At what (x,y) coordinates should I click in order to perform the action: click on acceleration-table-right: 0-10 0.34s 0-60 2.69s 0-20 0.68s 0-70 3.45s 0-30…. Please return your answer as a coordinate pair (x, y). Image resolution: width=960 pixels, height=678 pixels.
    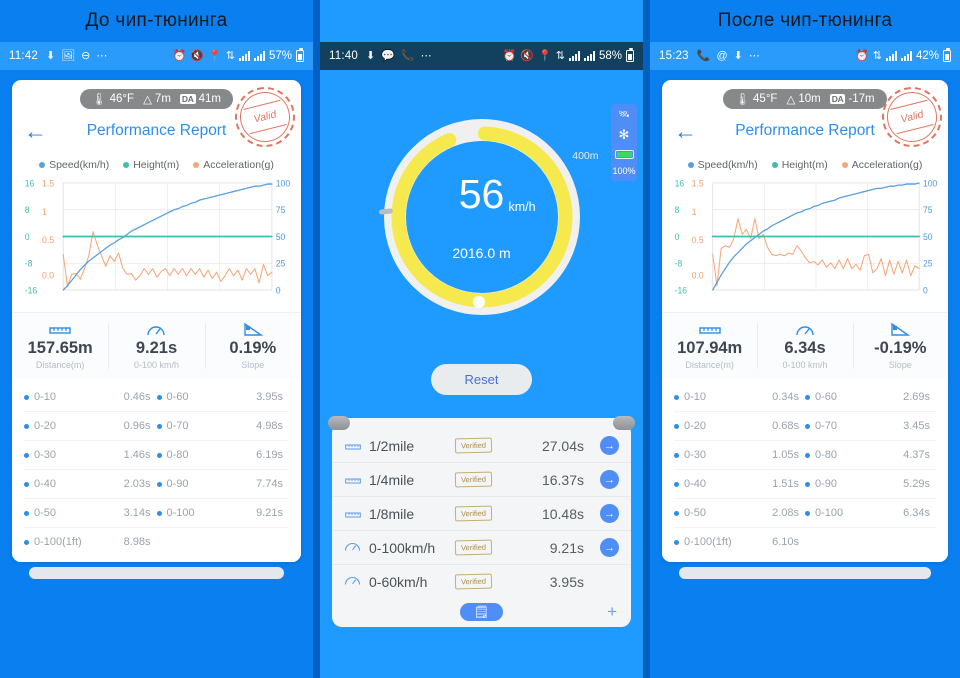
    Looking at the image, I should click on (805, 470).